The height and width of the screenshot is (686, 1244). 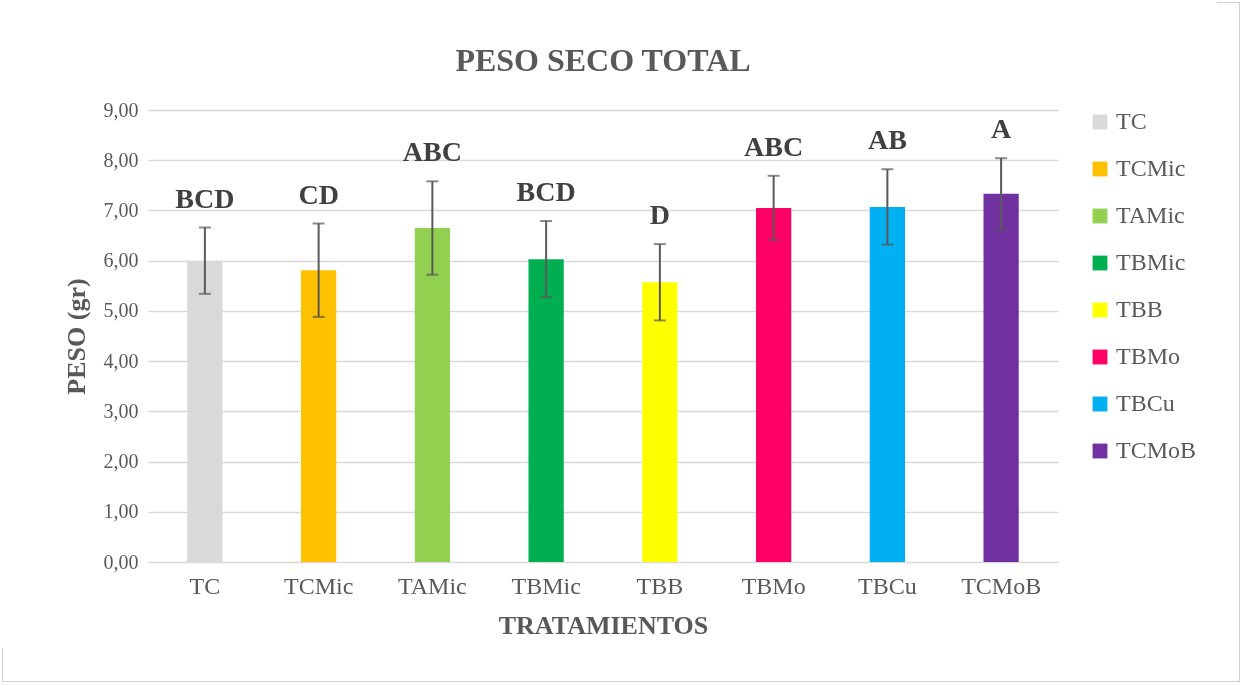 What do you see at coordinates (121, 561) in the screenshot?
I see `y-tick-label: 0,00` at bounding box center [121, 561].